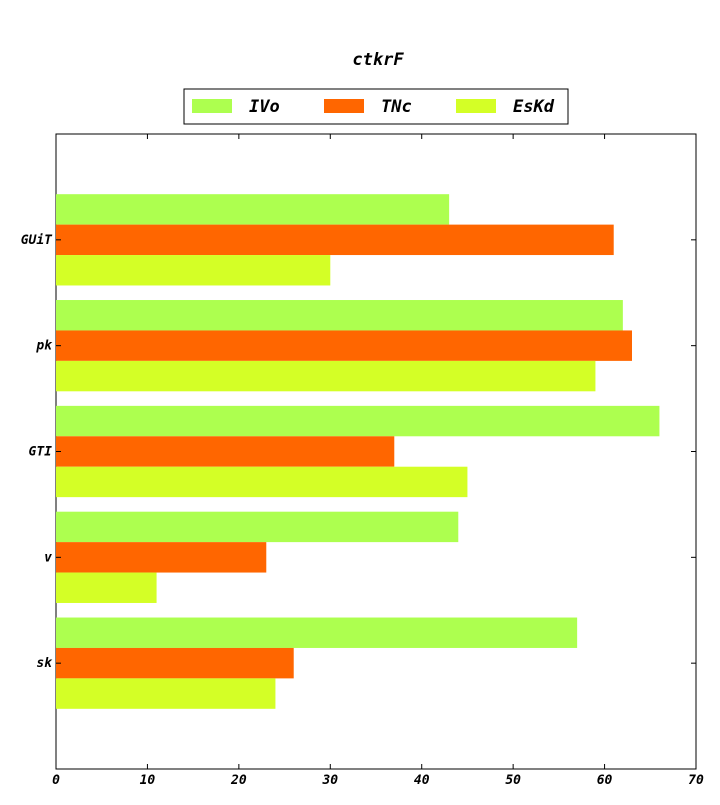  I want to click on y-tick-label: GTI, so click(41, 452).